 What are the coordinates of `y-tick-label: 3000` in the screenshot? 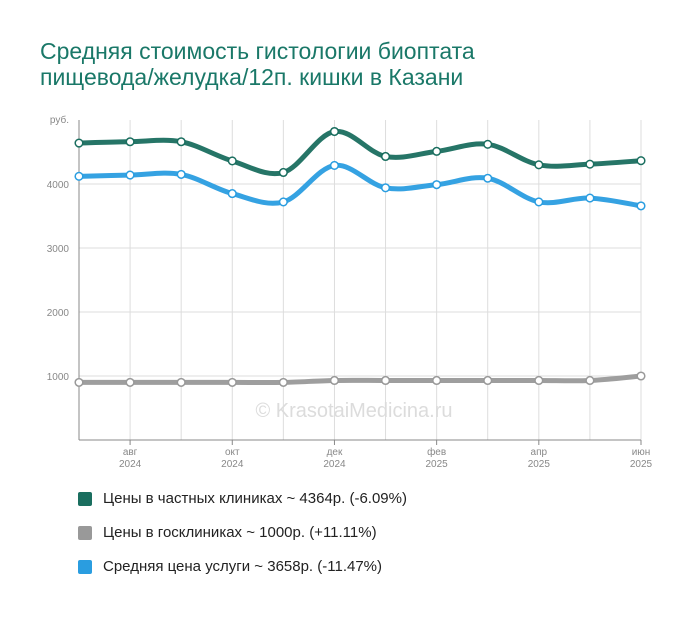 It's located at (58, 249).